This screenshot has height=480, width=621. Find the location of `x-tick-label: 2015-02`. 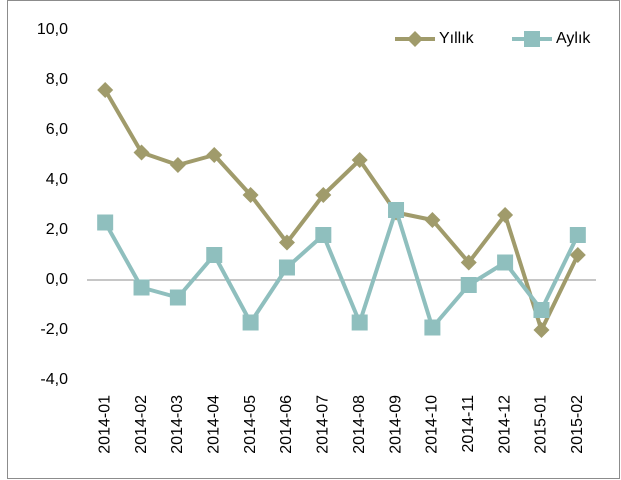

x-tick-label: 2015-02 is located at coordinates (577, 424).